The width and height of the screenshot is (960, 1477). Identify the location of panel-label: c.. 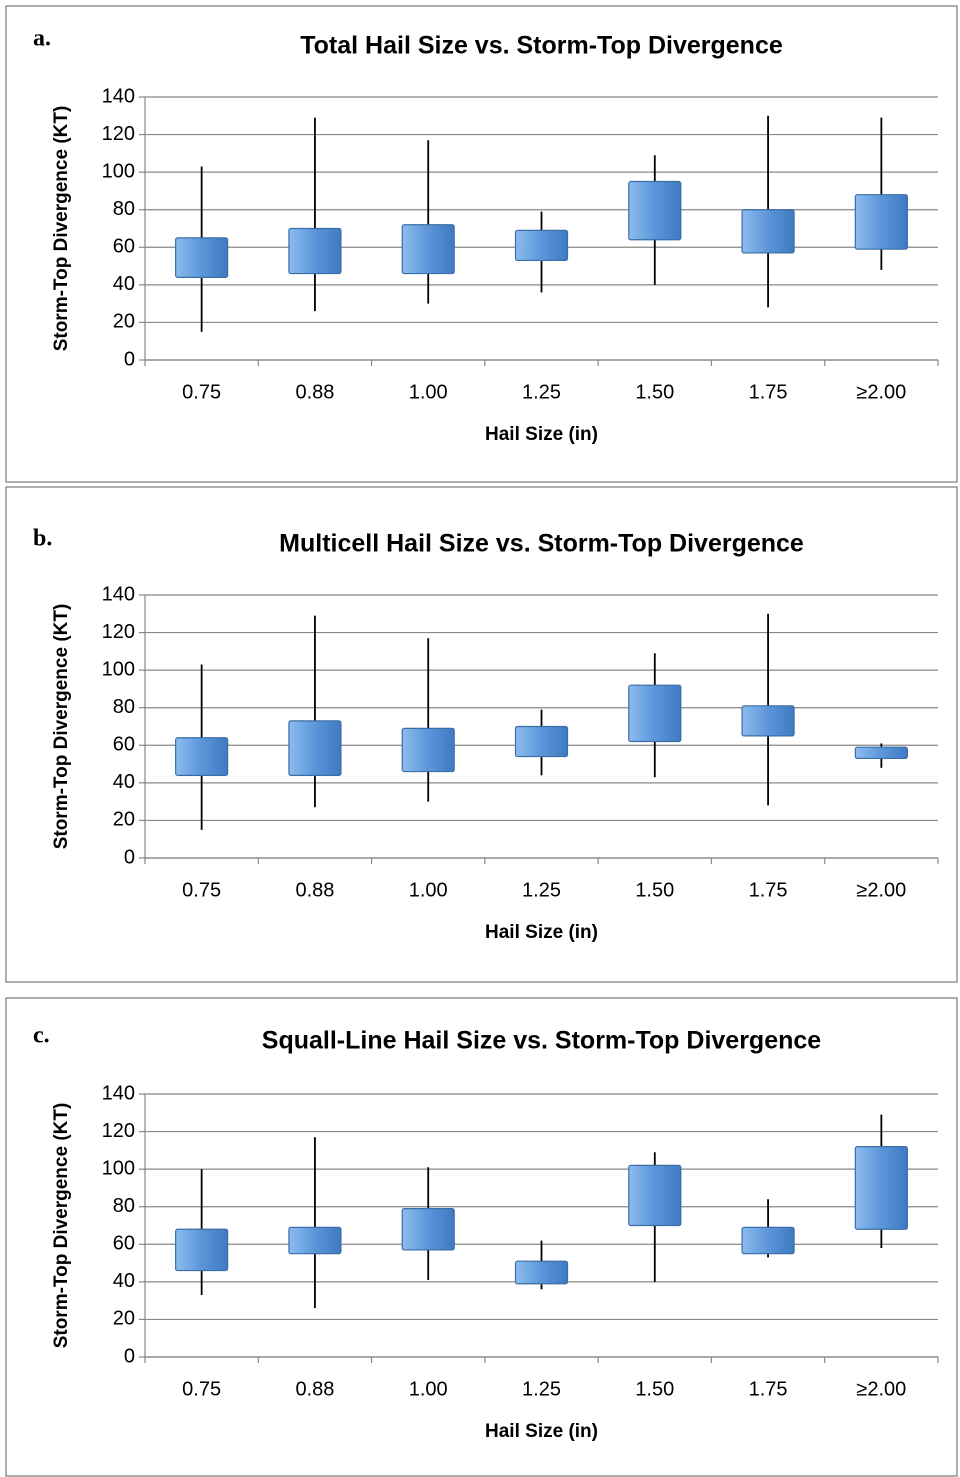
(41, 1036).